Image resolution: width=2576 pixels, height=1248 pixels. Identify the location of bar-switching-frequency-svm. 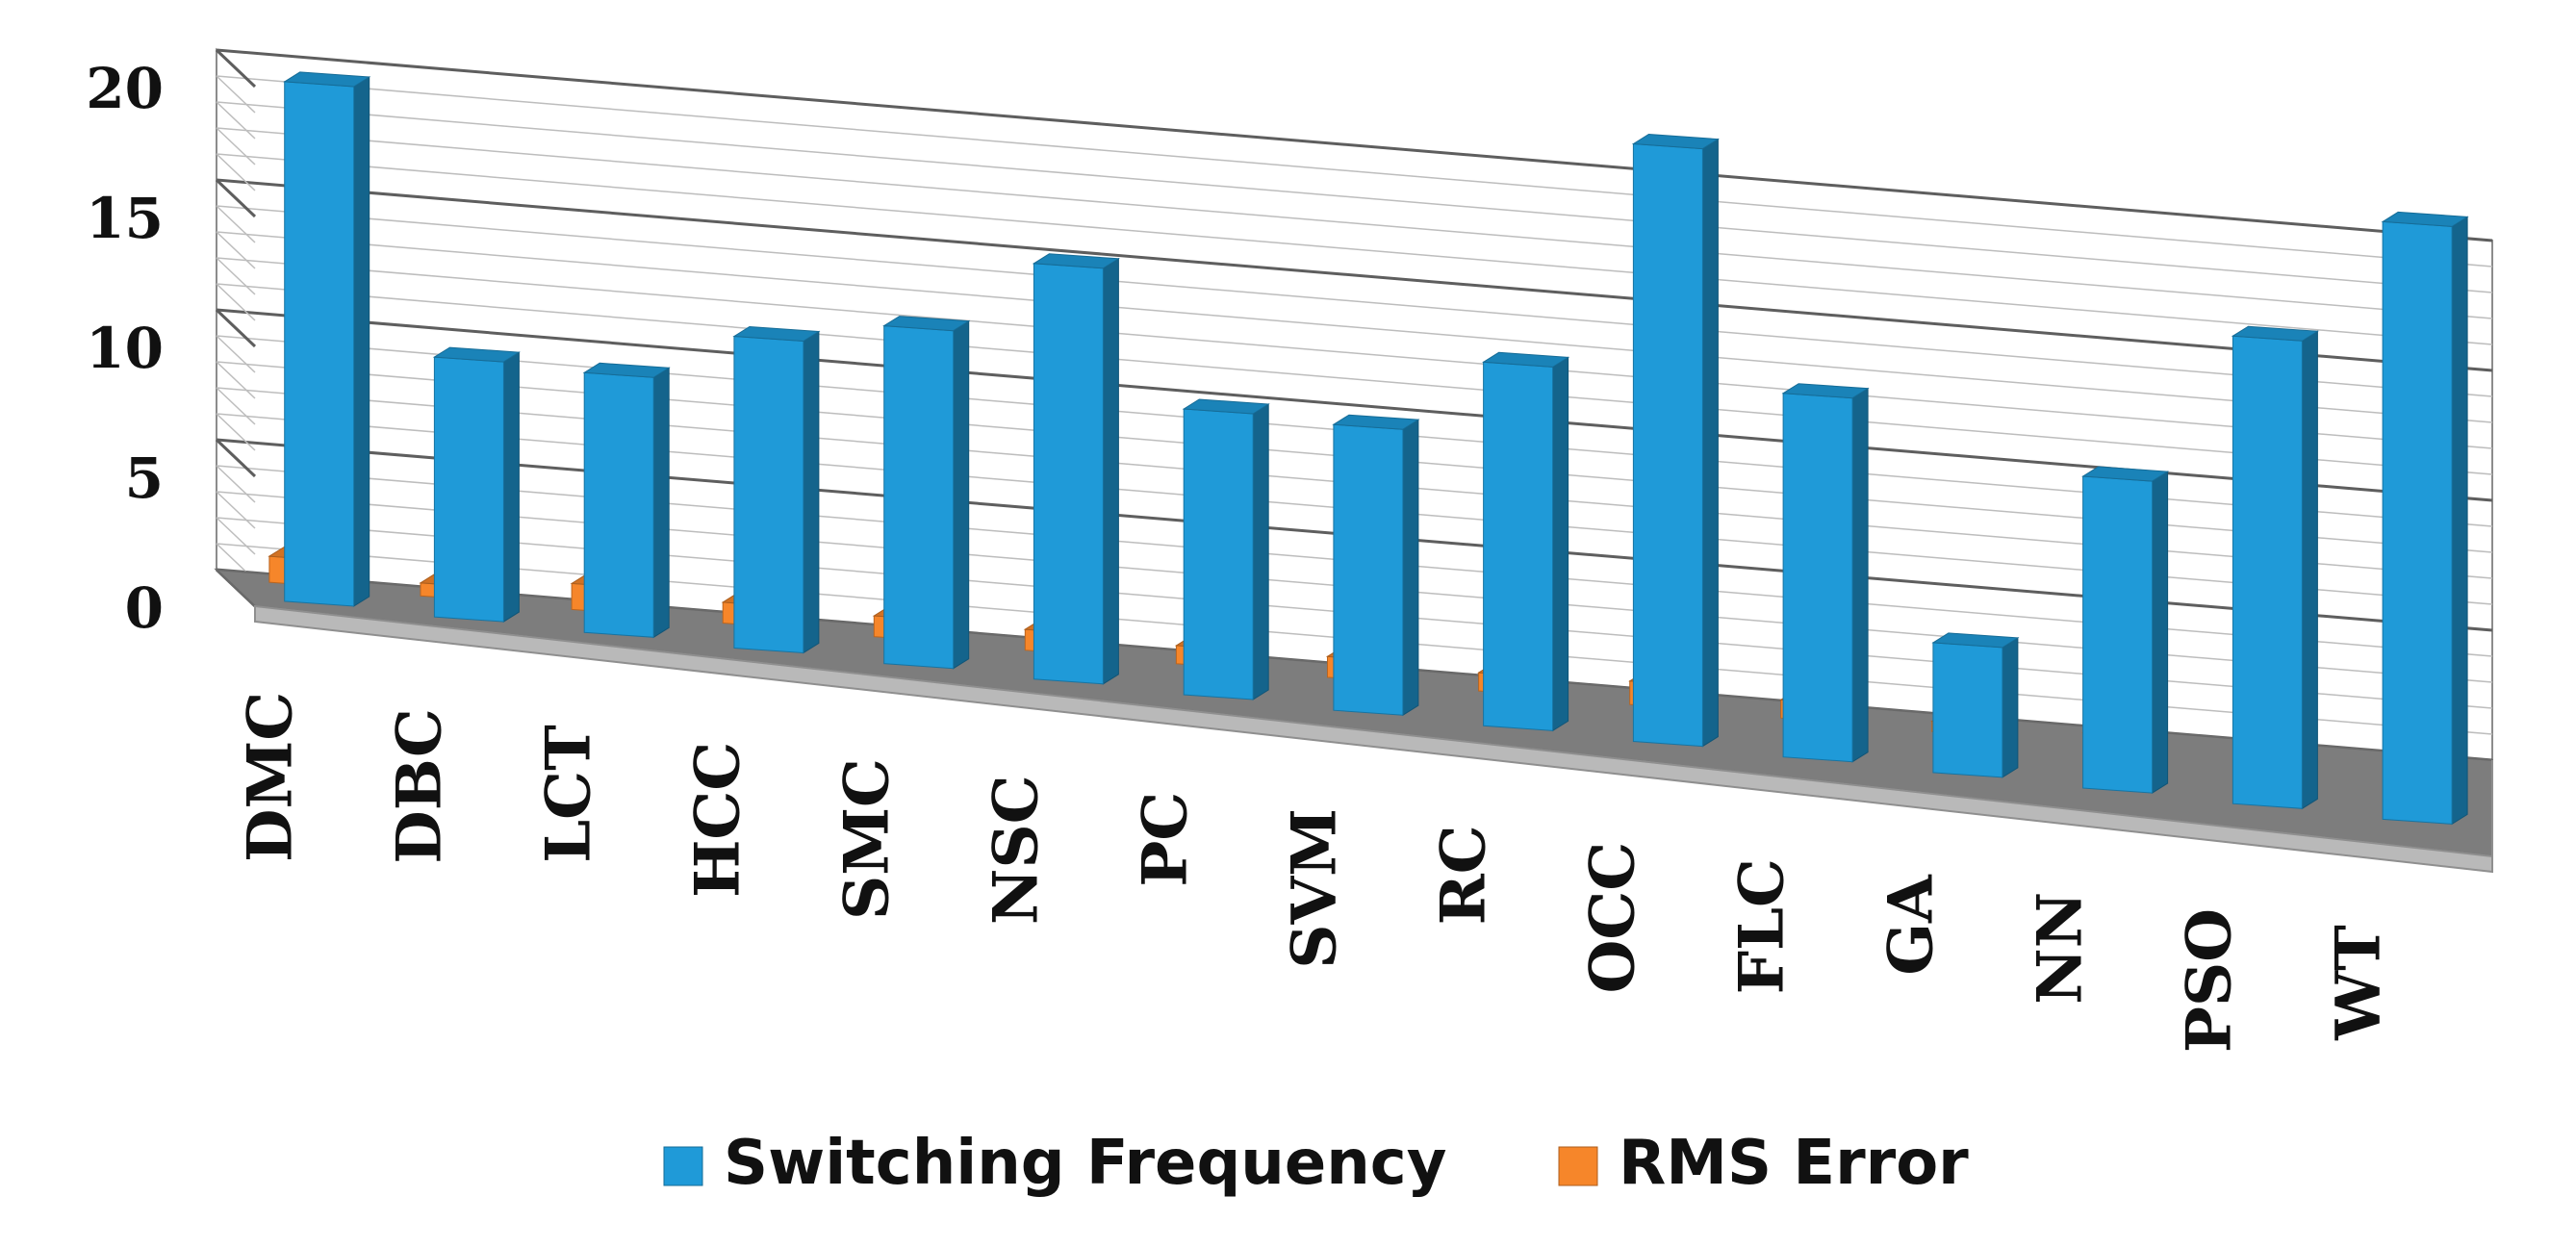
(1376, 565).